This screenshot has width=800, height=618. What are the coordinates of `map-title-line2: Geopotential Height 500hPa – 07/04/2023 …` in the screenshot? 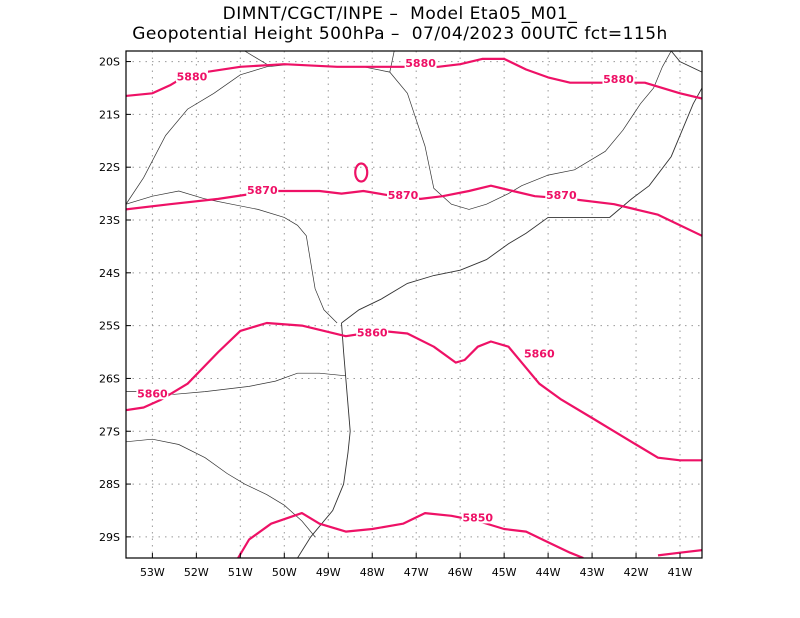 It's located at (400, 34).